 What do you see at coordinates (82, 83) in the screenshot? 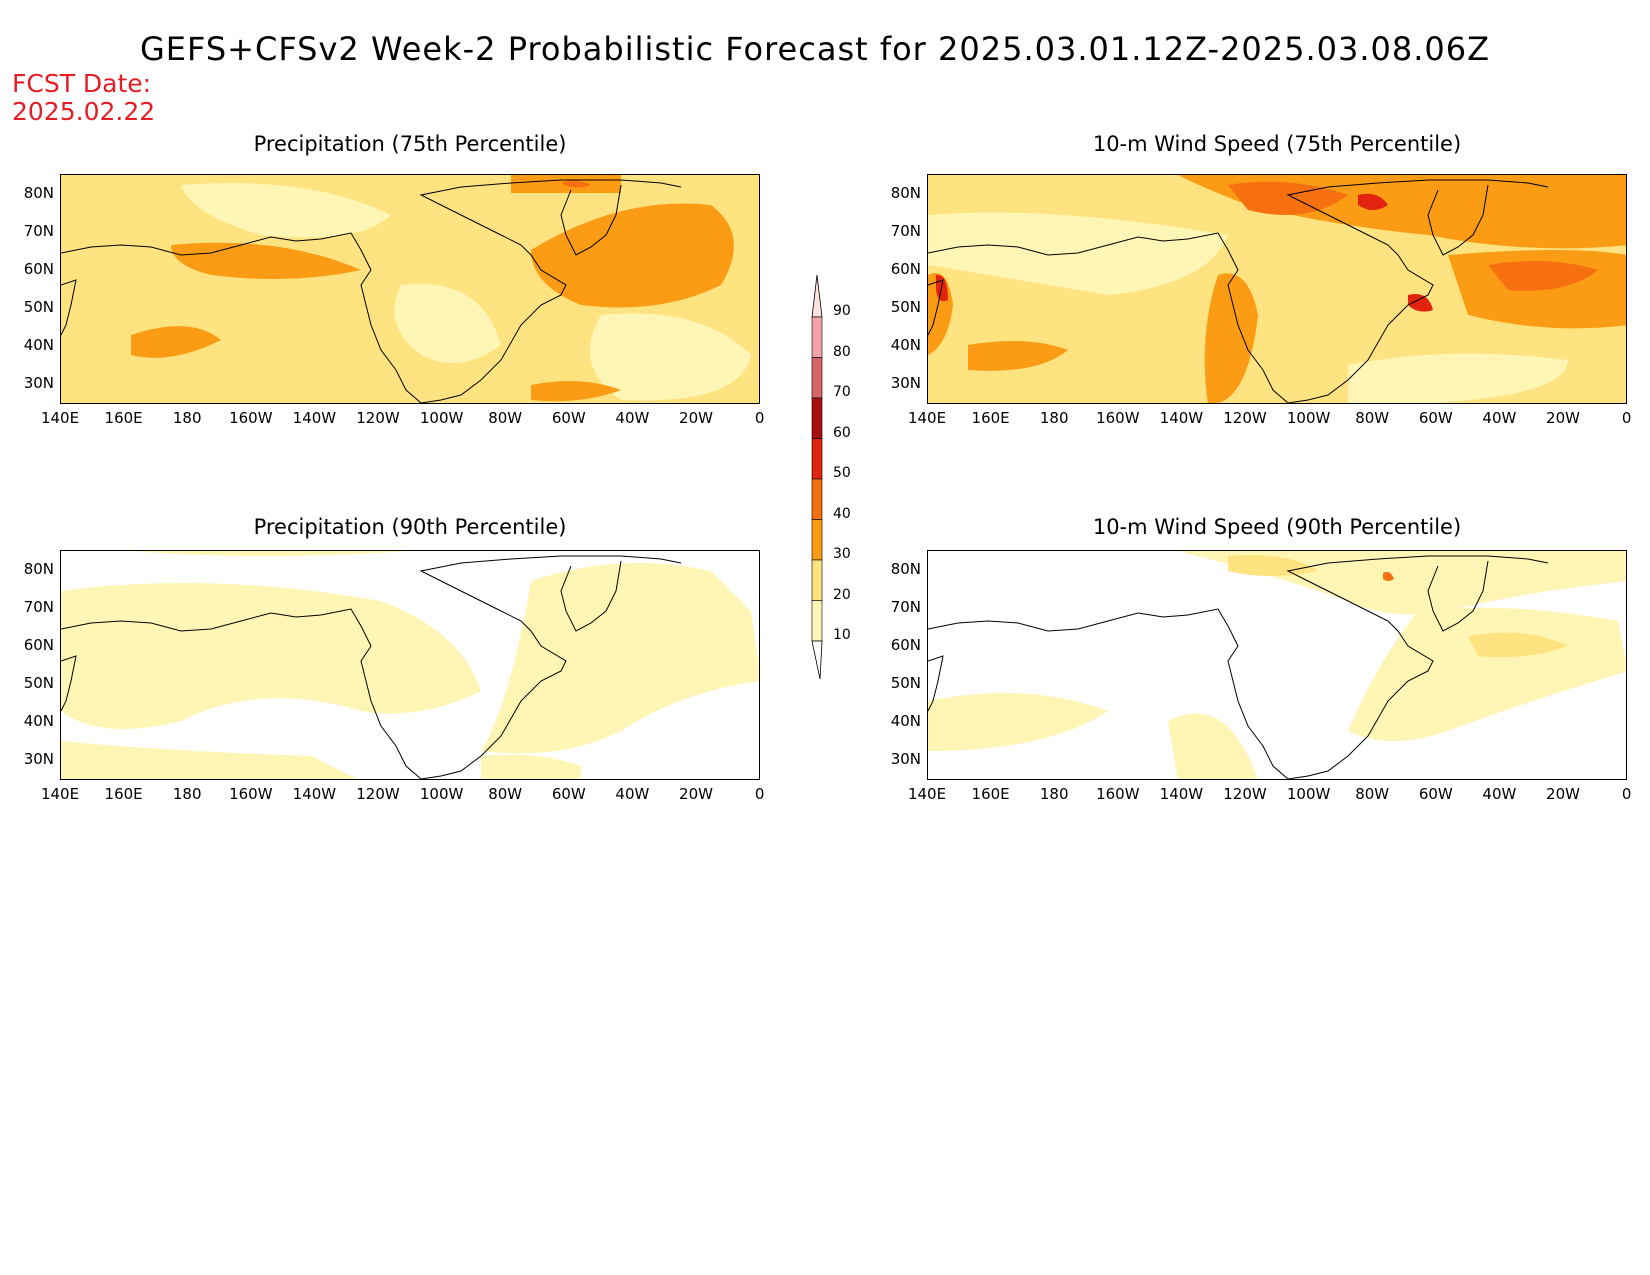
I see `fcst-date-label: FCST Date:` at bounding box center [82, 83].